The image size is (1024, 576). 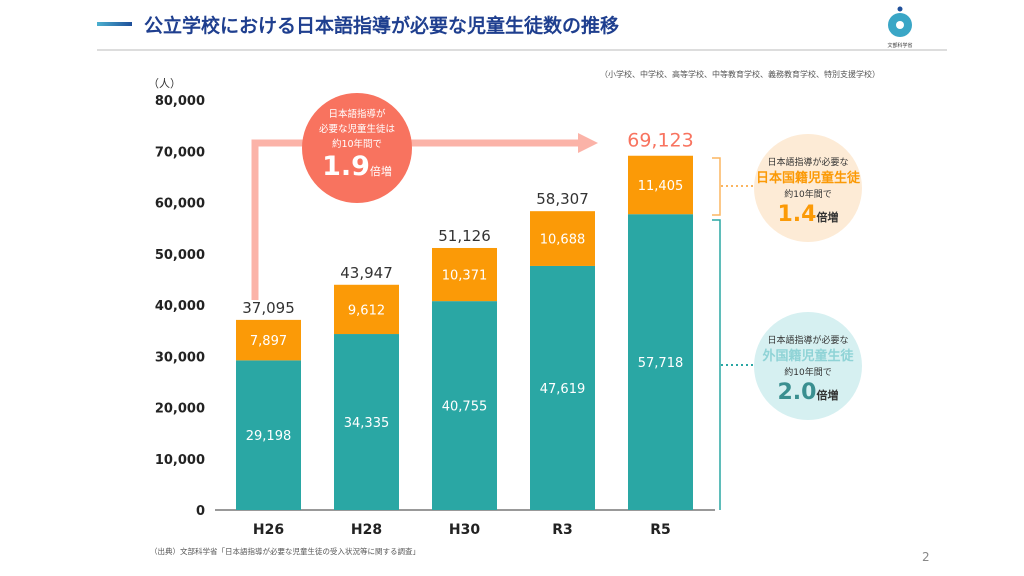 What do you see at coordinates (114, 24) in the screenshot?
I see `title-accent-bar` at bounding box center [114, 24].